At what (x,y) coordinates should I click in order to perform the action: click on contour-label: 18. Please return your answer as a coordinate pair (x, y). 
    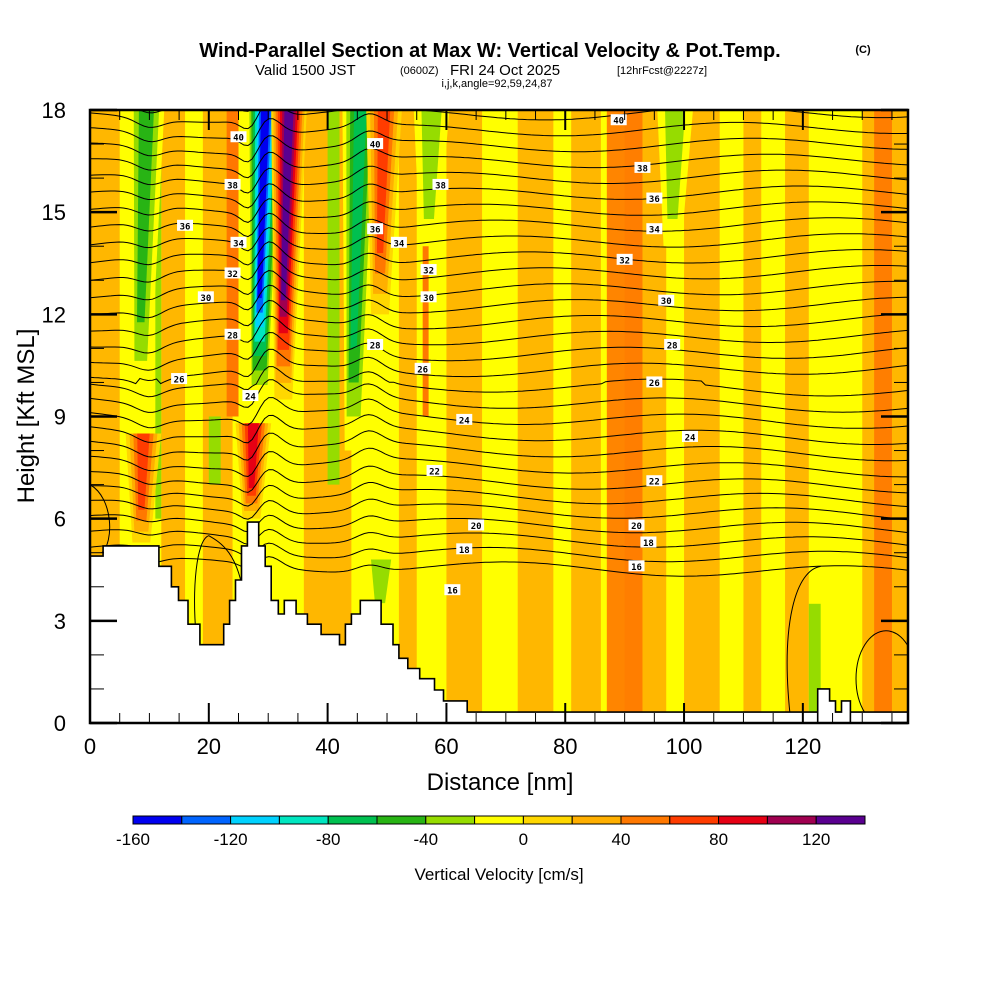
    Looking at the image, I should click on (464, 549).